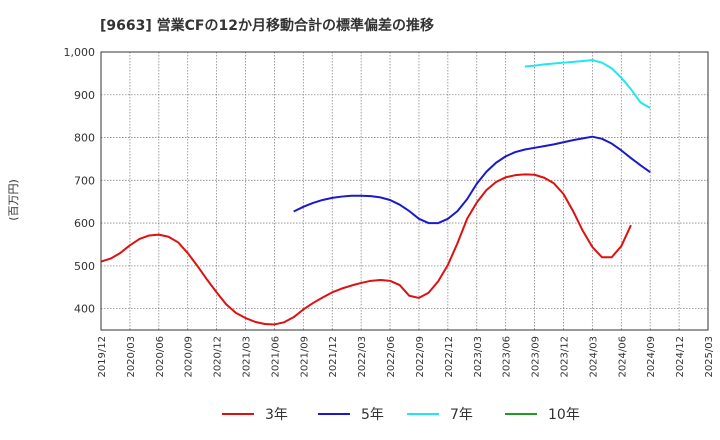 The height and width of the screenshot is (440, 720). What do you see at coordinates (420, 357) in the screenshot?
I see `x-tick-label: 2022/09` at bounding box center [420, 357].